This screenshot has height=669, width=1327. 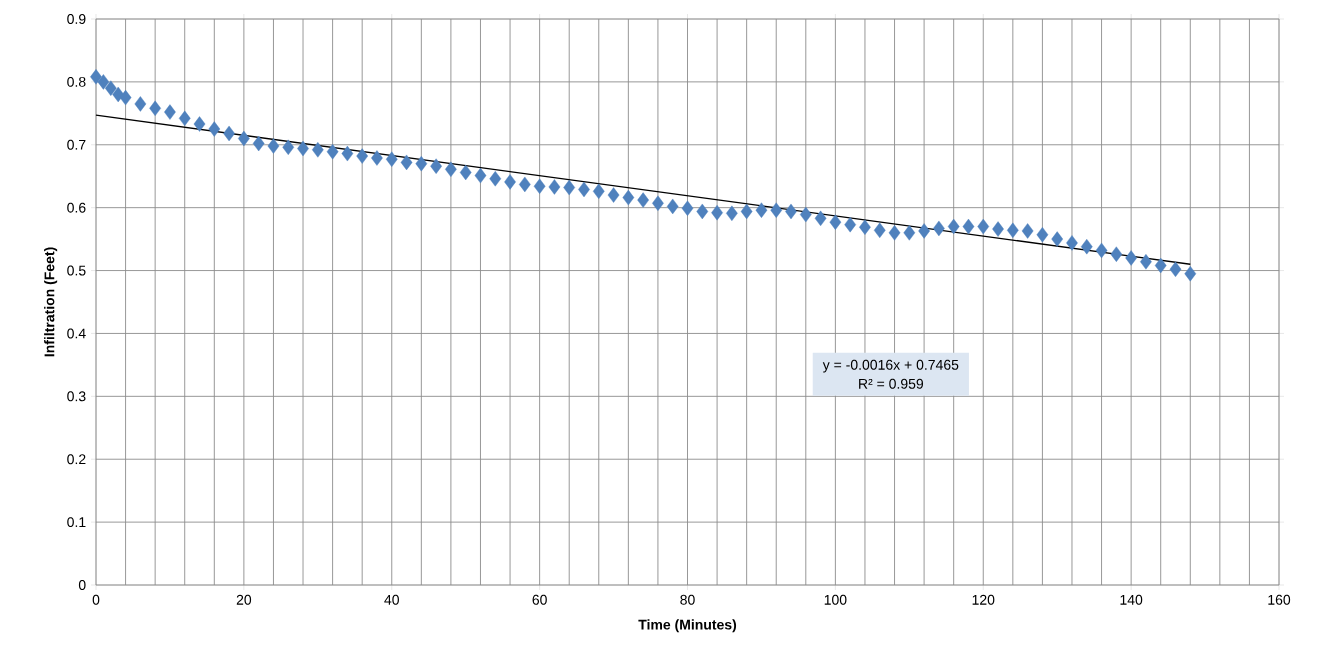 What do you see at coordinates (51, 302) in the screenshot?
I see `y-axis-title: Infiltration (Feet)` at bounding box center [51, 302].